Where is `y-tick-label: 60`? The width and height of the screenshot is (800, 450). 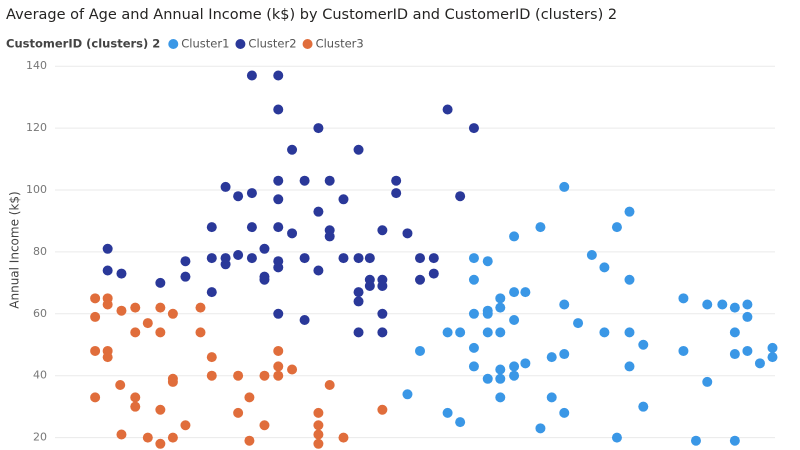 y-tick-label: 60 is located at coordinates (40, 313).